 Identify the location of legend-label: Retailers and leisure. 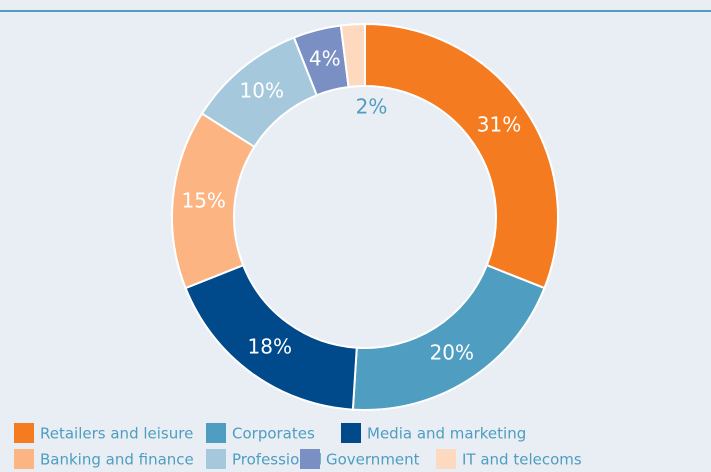
(116, 434).